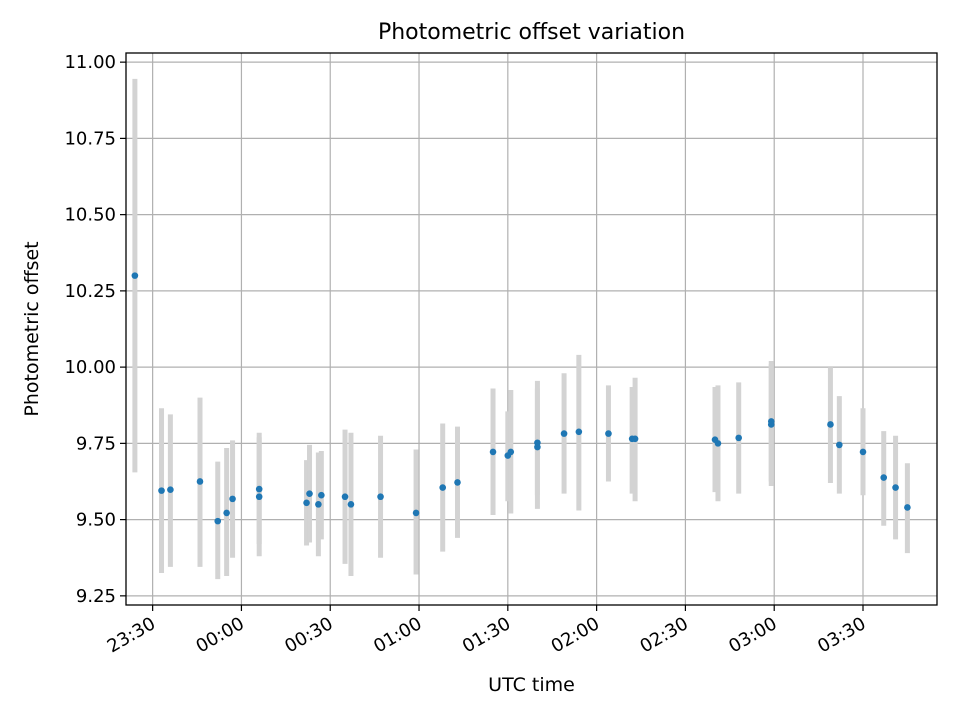  Describe the element at coordinates (90, 215) in the screenshot. I see `y-tick-label: 10.50` at that location.